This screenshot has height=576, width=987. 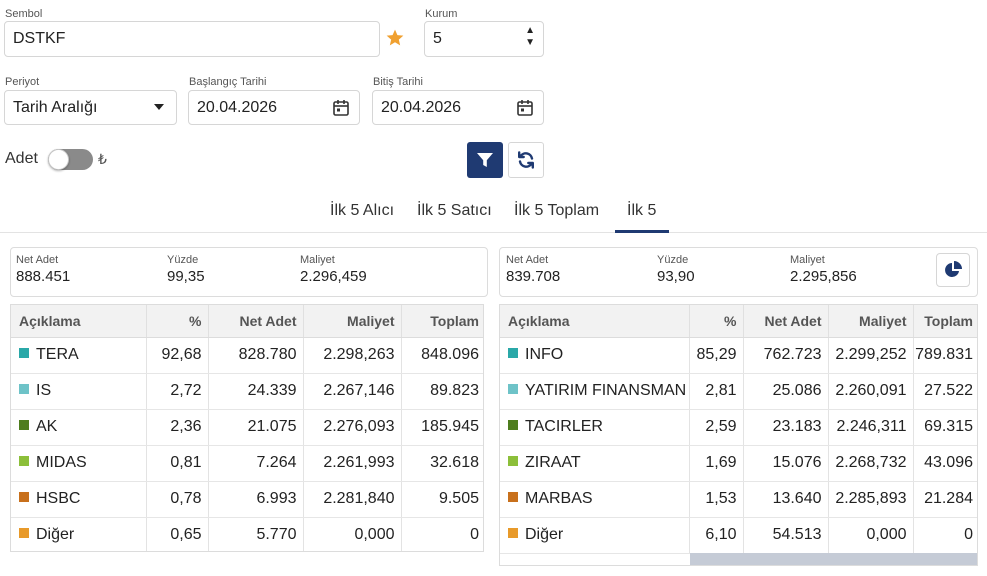 I want to click on refresh-button, so click(x=526, y=160).